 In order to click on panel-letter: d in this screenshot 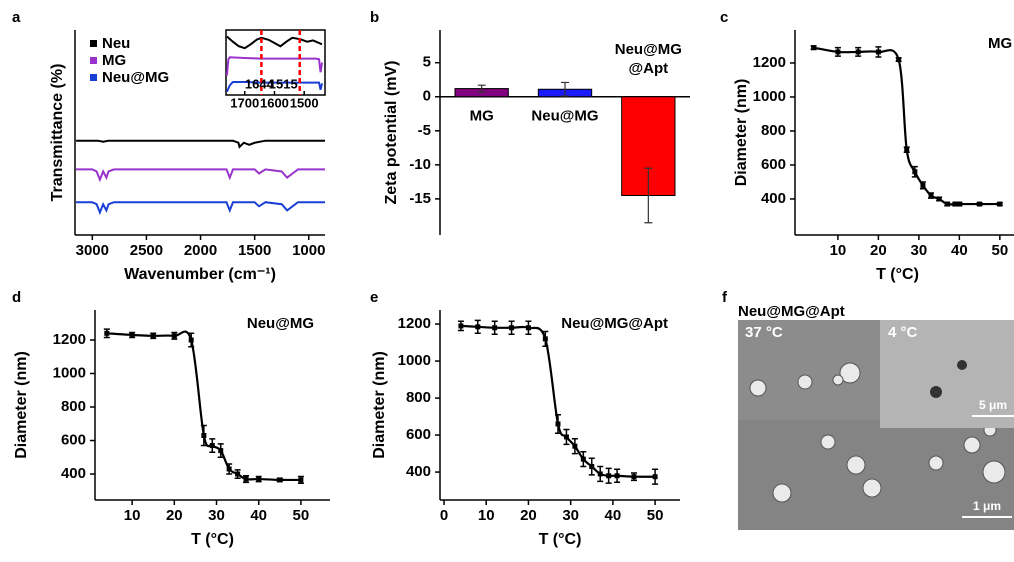, I will do `click(16, 297)`.